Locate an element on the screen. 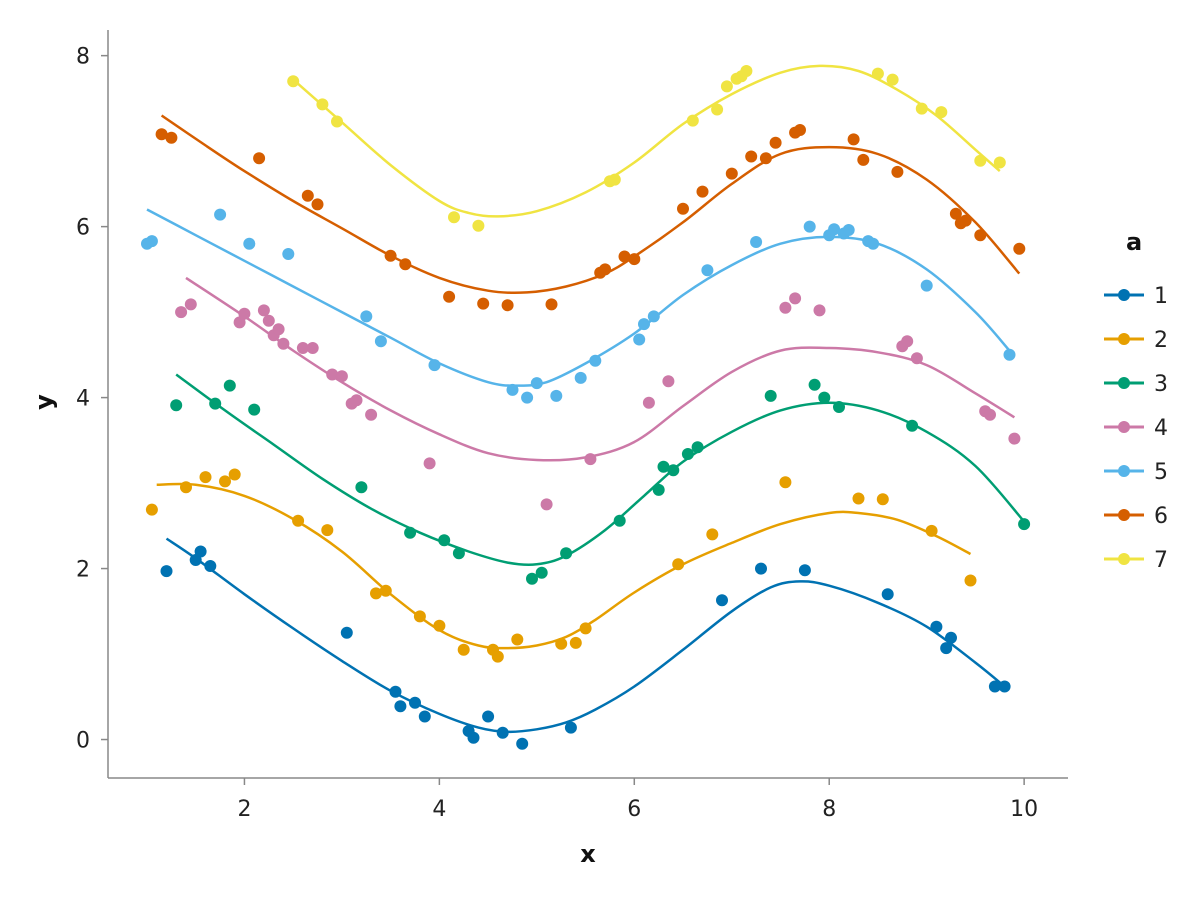 This screenshot has height=900, width=1200. legend-items: 1 2 3 4 5 6 7 is located at coordinates (1136, 428).